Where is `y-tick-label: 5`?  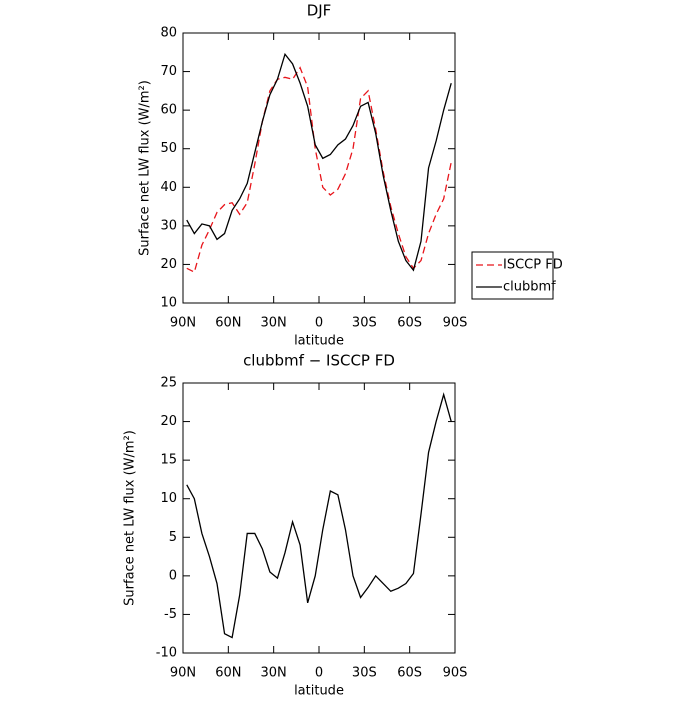
y-tick-label: 5 is located at coordinates (173, 537).